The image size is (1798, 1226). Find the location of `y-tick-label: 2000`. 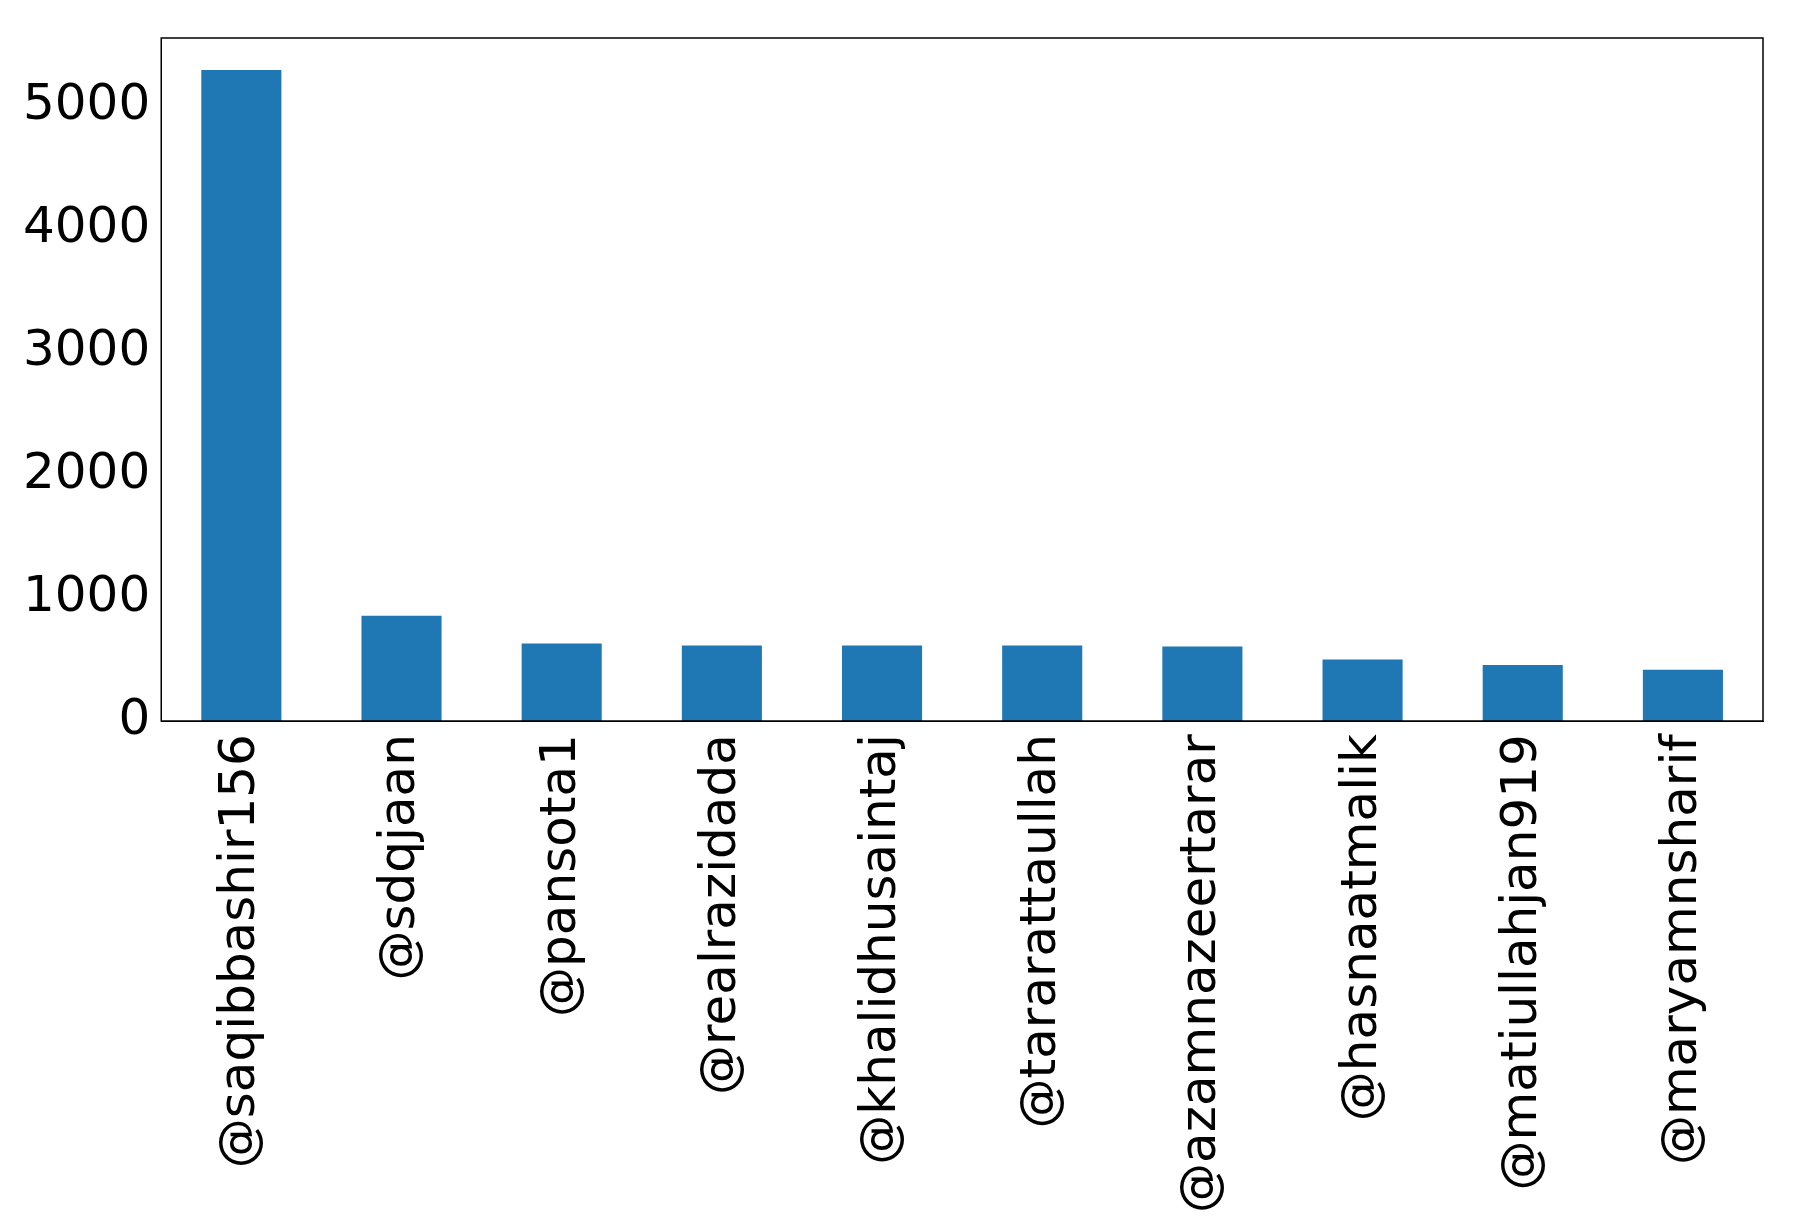

y-tick-label: 2000 is located at coordinates (87, 470).